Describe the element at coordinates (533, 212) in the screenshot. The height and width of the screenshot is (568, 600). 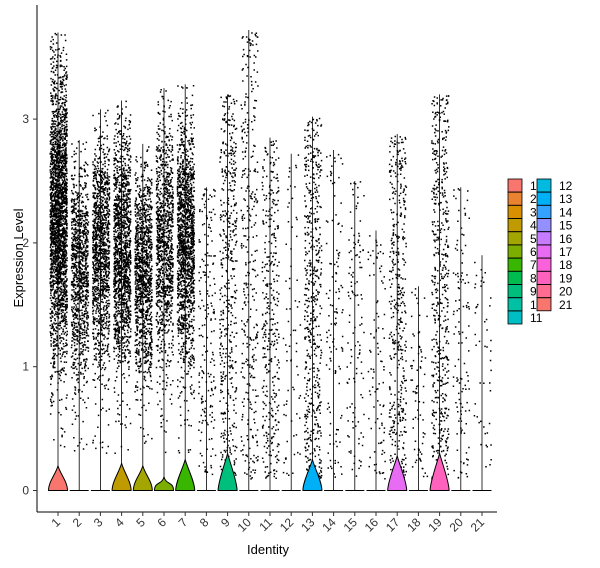
I see `legend-label-3: 3` at that location.